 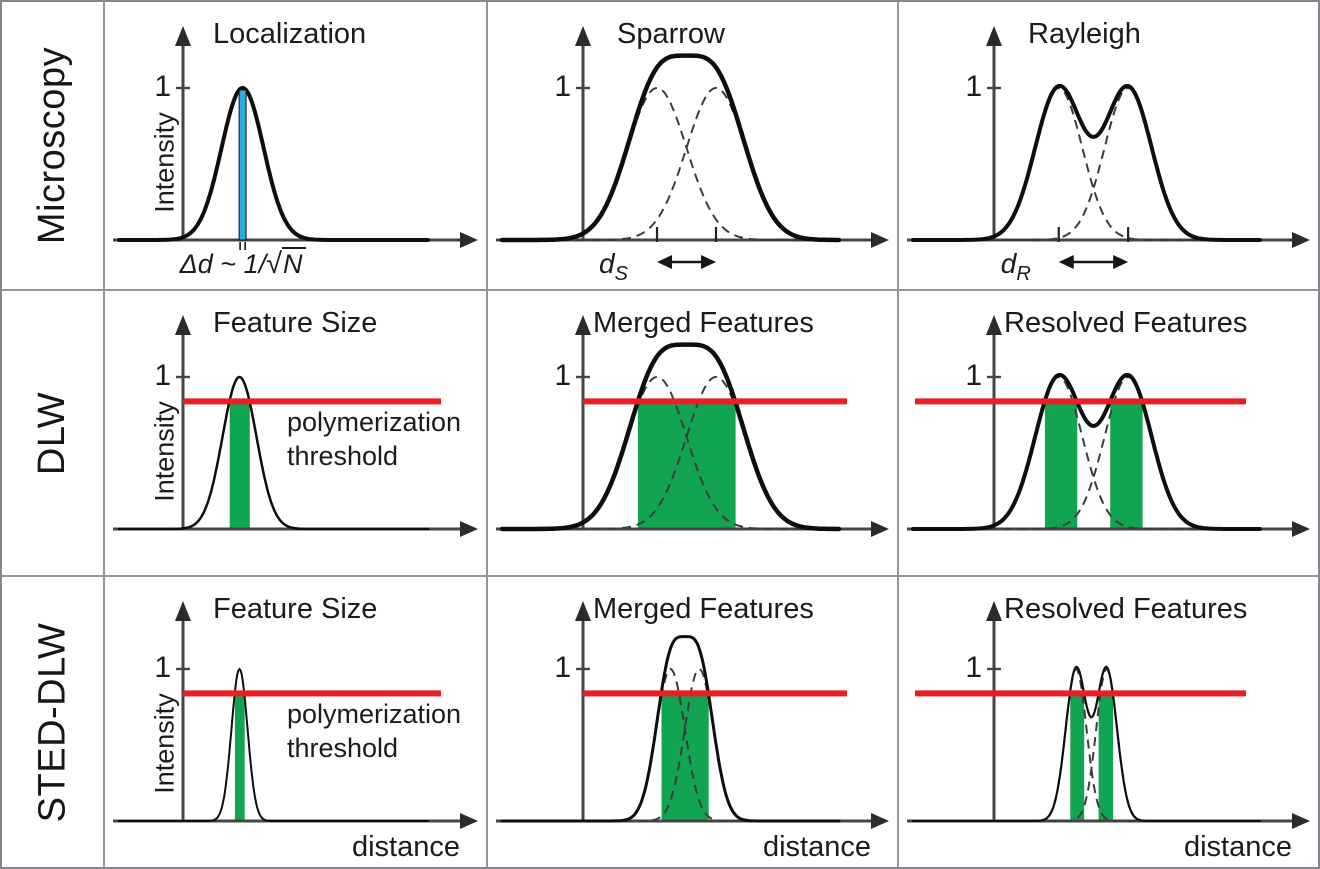 What do you see at coordinates (621, 274) in the screenshot?
I see `separation-label-sub: S` at bounding box center [621, 274].